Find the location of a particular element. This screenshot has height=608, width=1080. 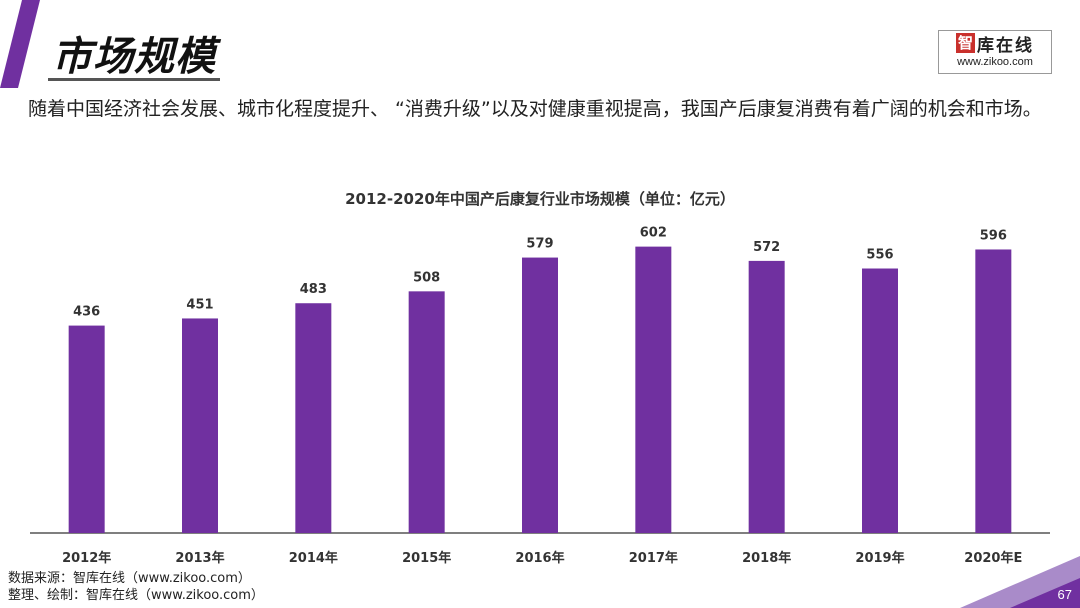

x-tick-label: 2017年 is located at coordinates (653, 558).